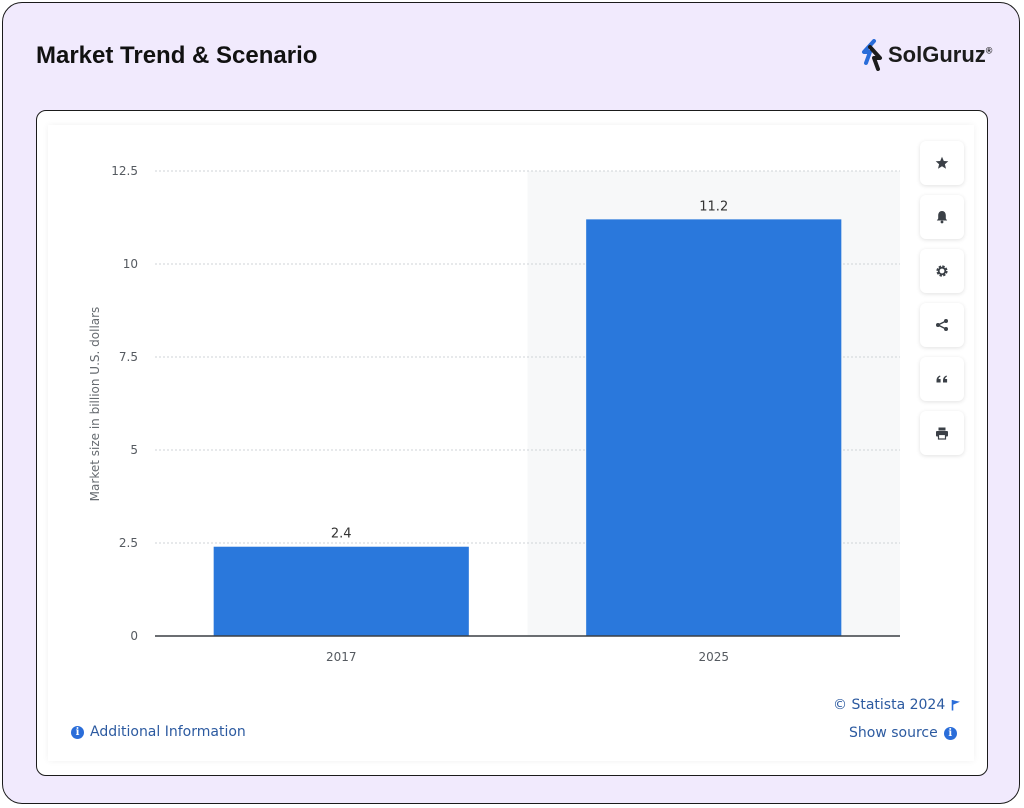 The image size is (1024, 808). I want to click on bell-icon, so click(942, 217).